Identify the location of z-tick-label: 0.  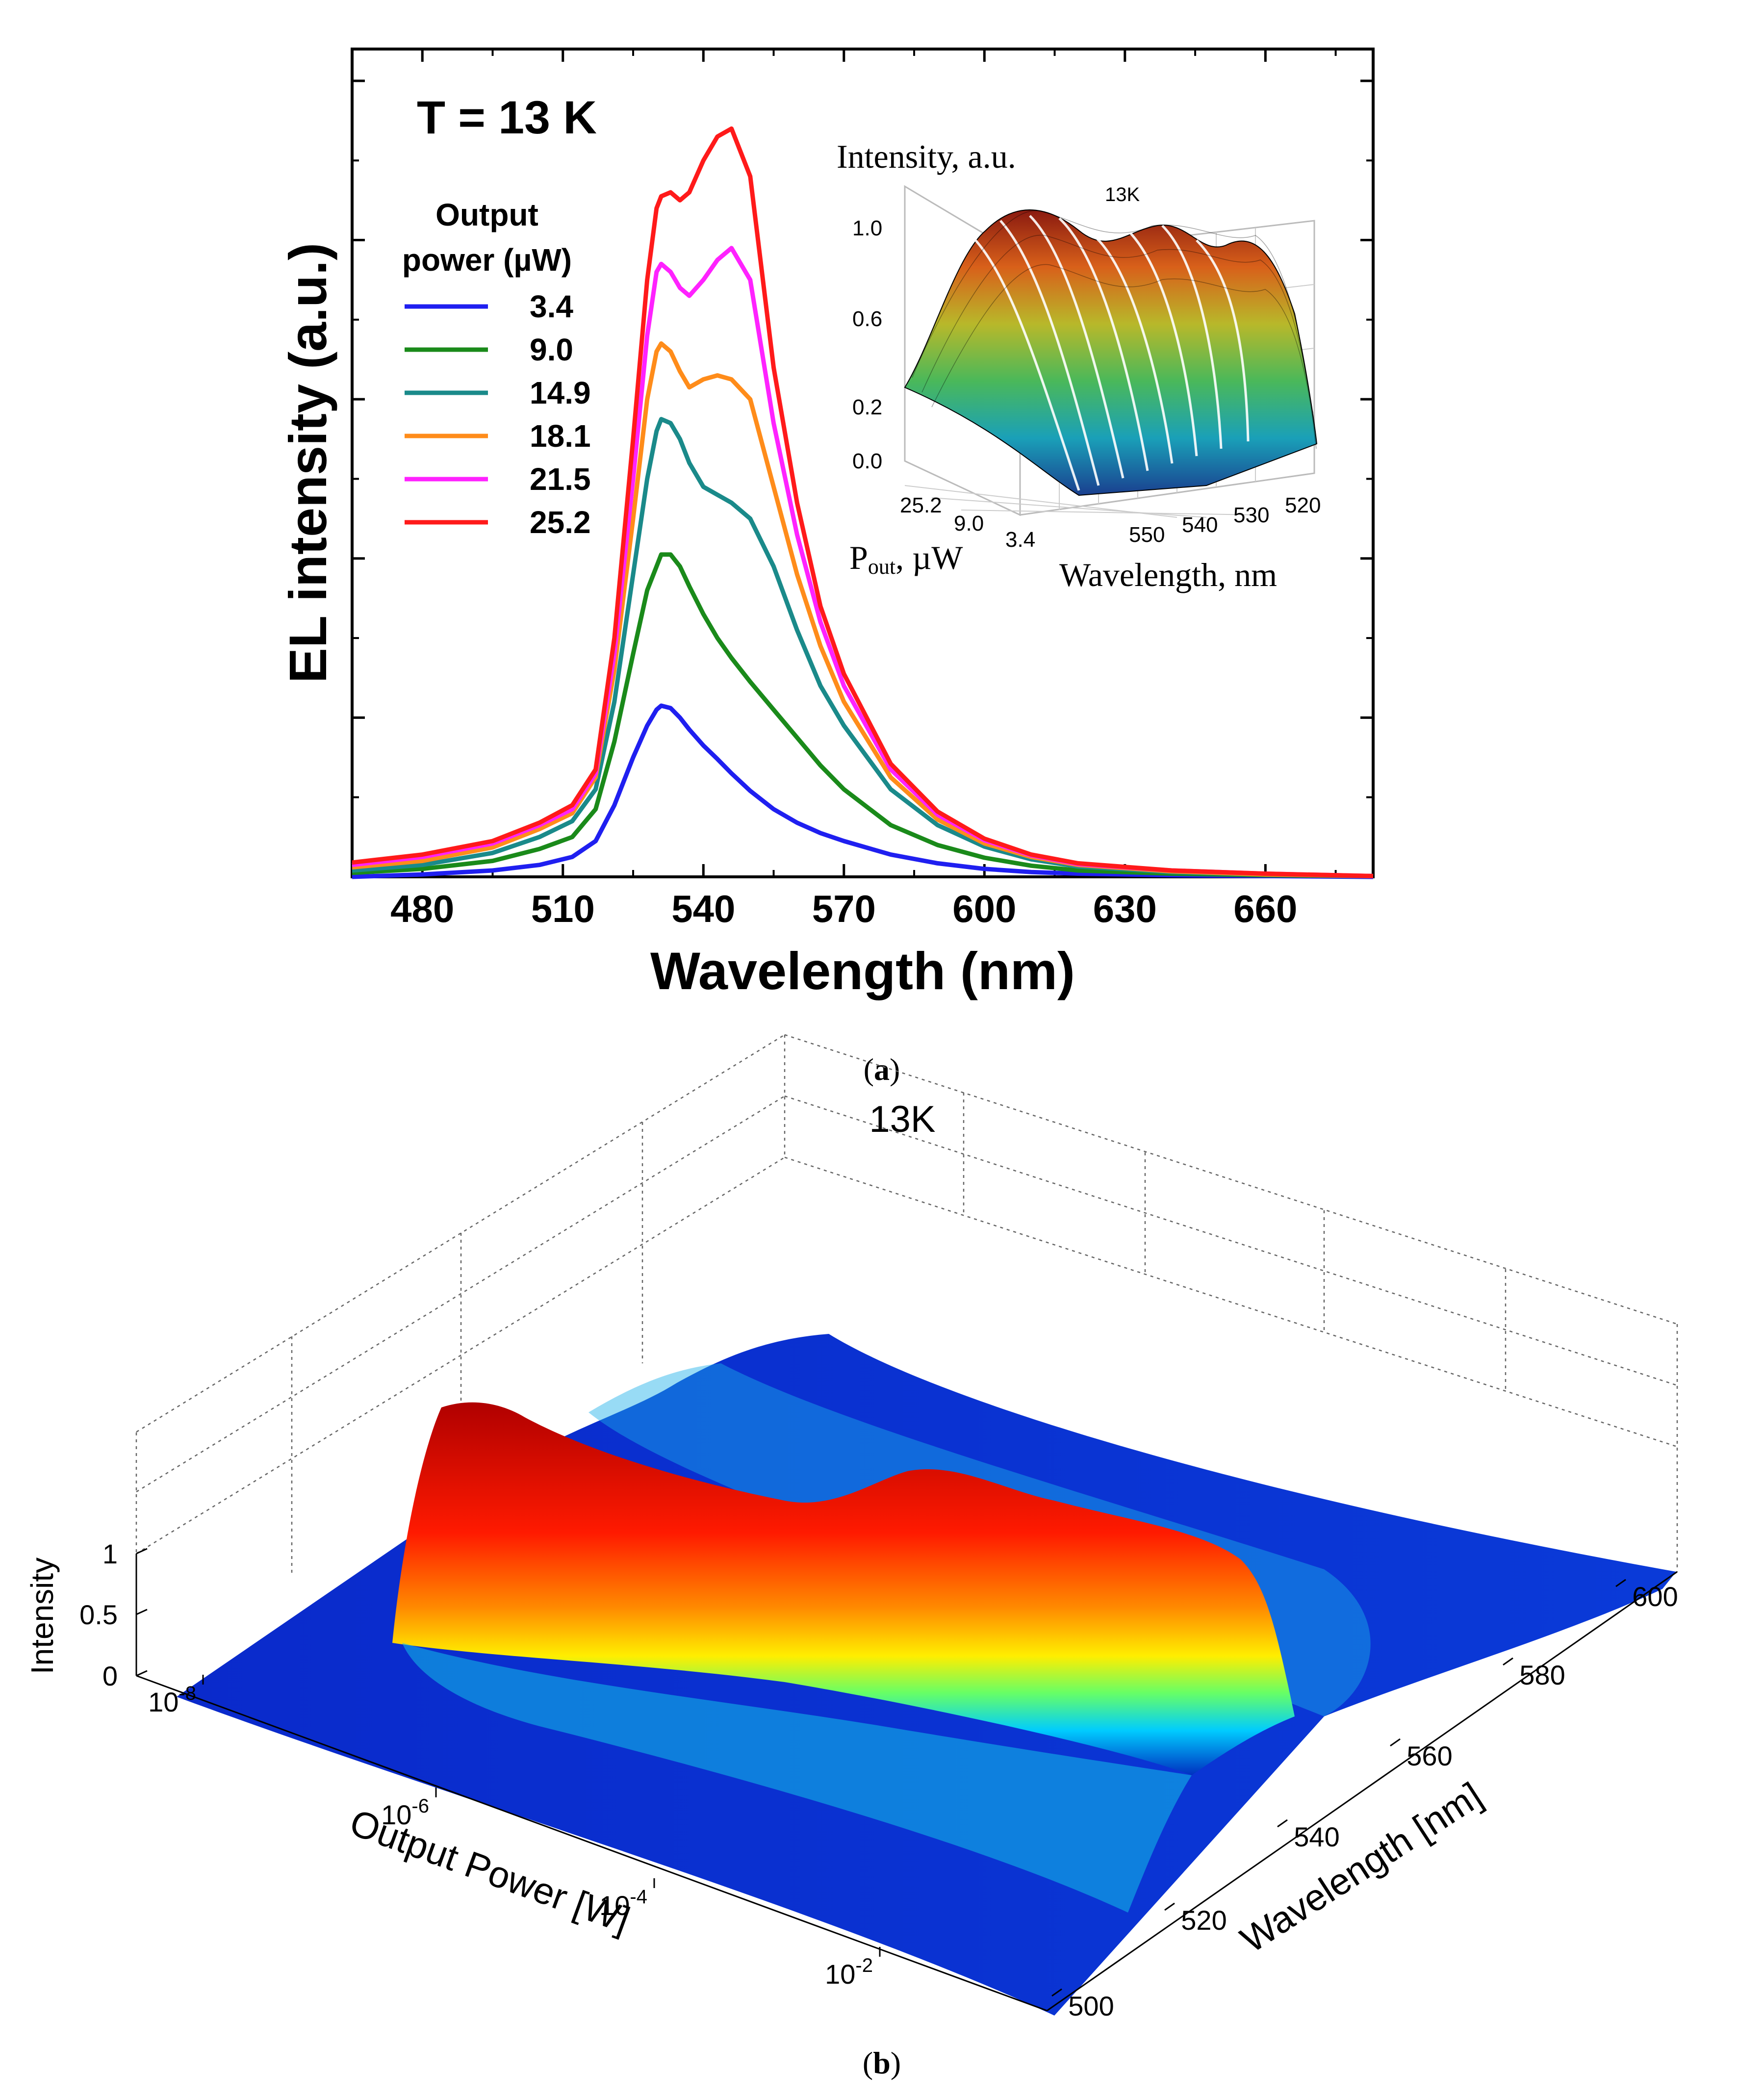
(110, 1676).